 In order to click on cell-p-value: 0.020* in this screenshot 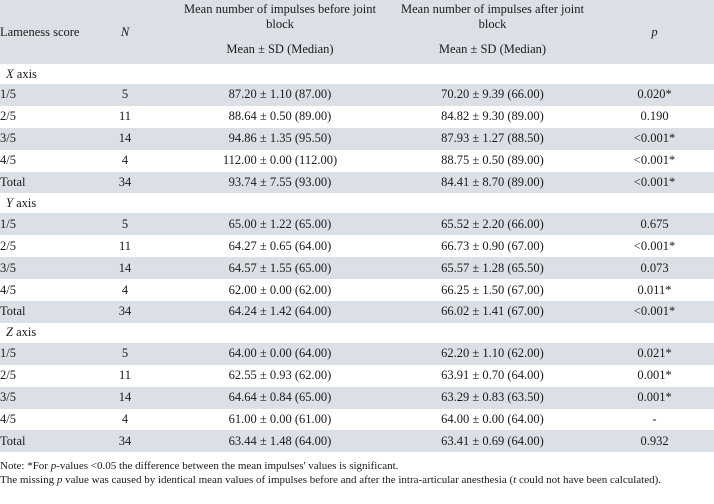, I will do `click(654, 95)`.